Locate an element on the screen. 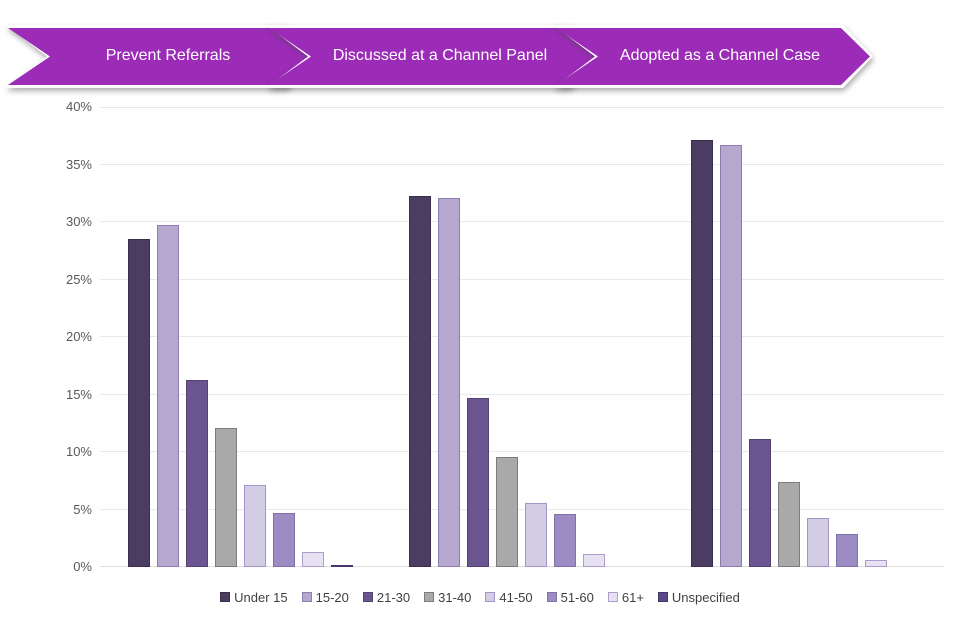 This screenshot has width=960, height=640. y-axis-tick-label: 15% is located at coordinates (78, 394).